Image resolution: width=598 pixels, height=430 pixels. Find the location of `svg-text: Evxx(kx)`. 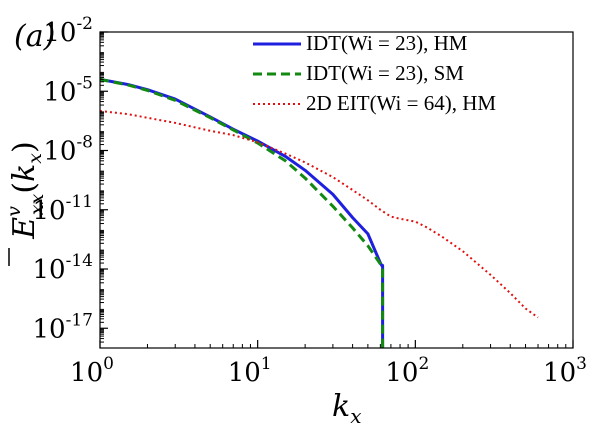

svg-text: Evxx(kx) is located at coordinates (25, 190).